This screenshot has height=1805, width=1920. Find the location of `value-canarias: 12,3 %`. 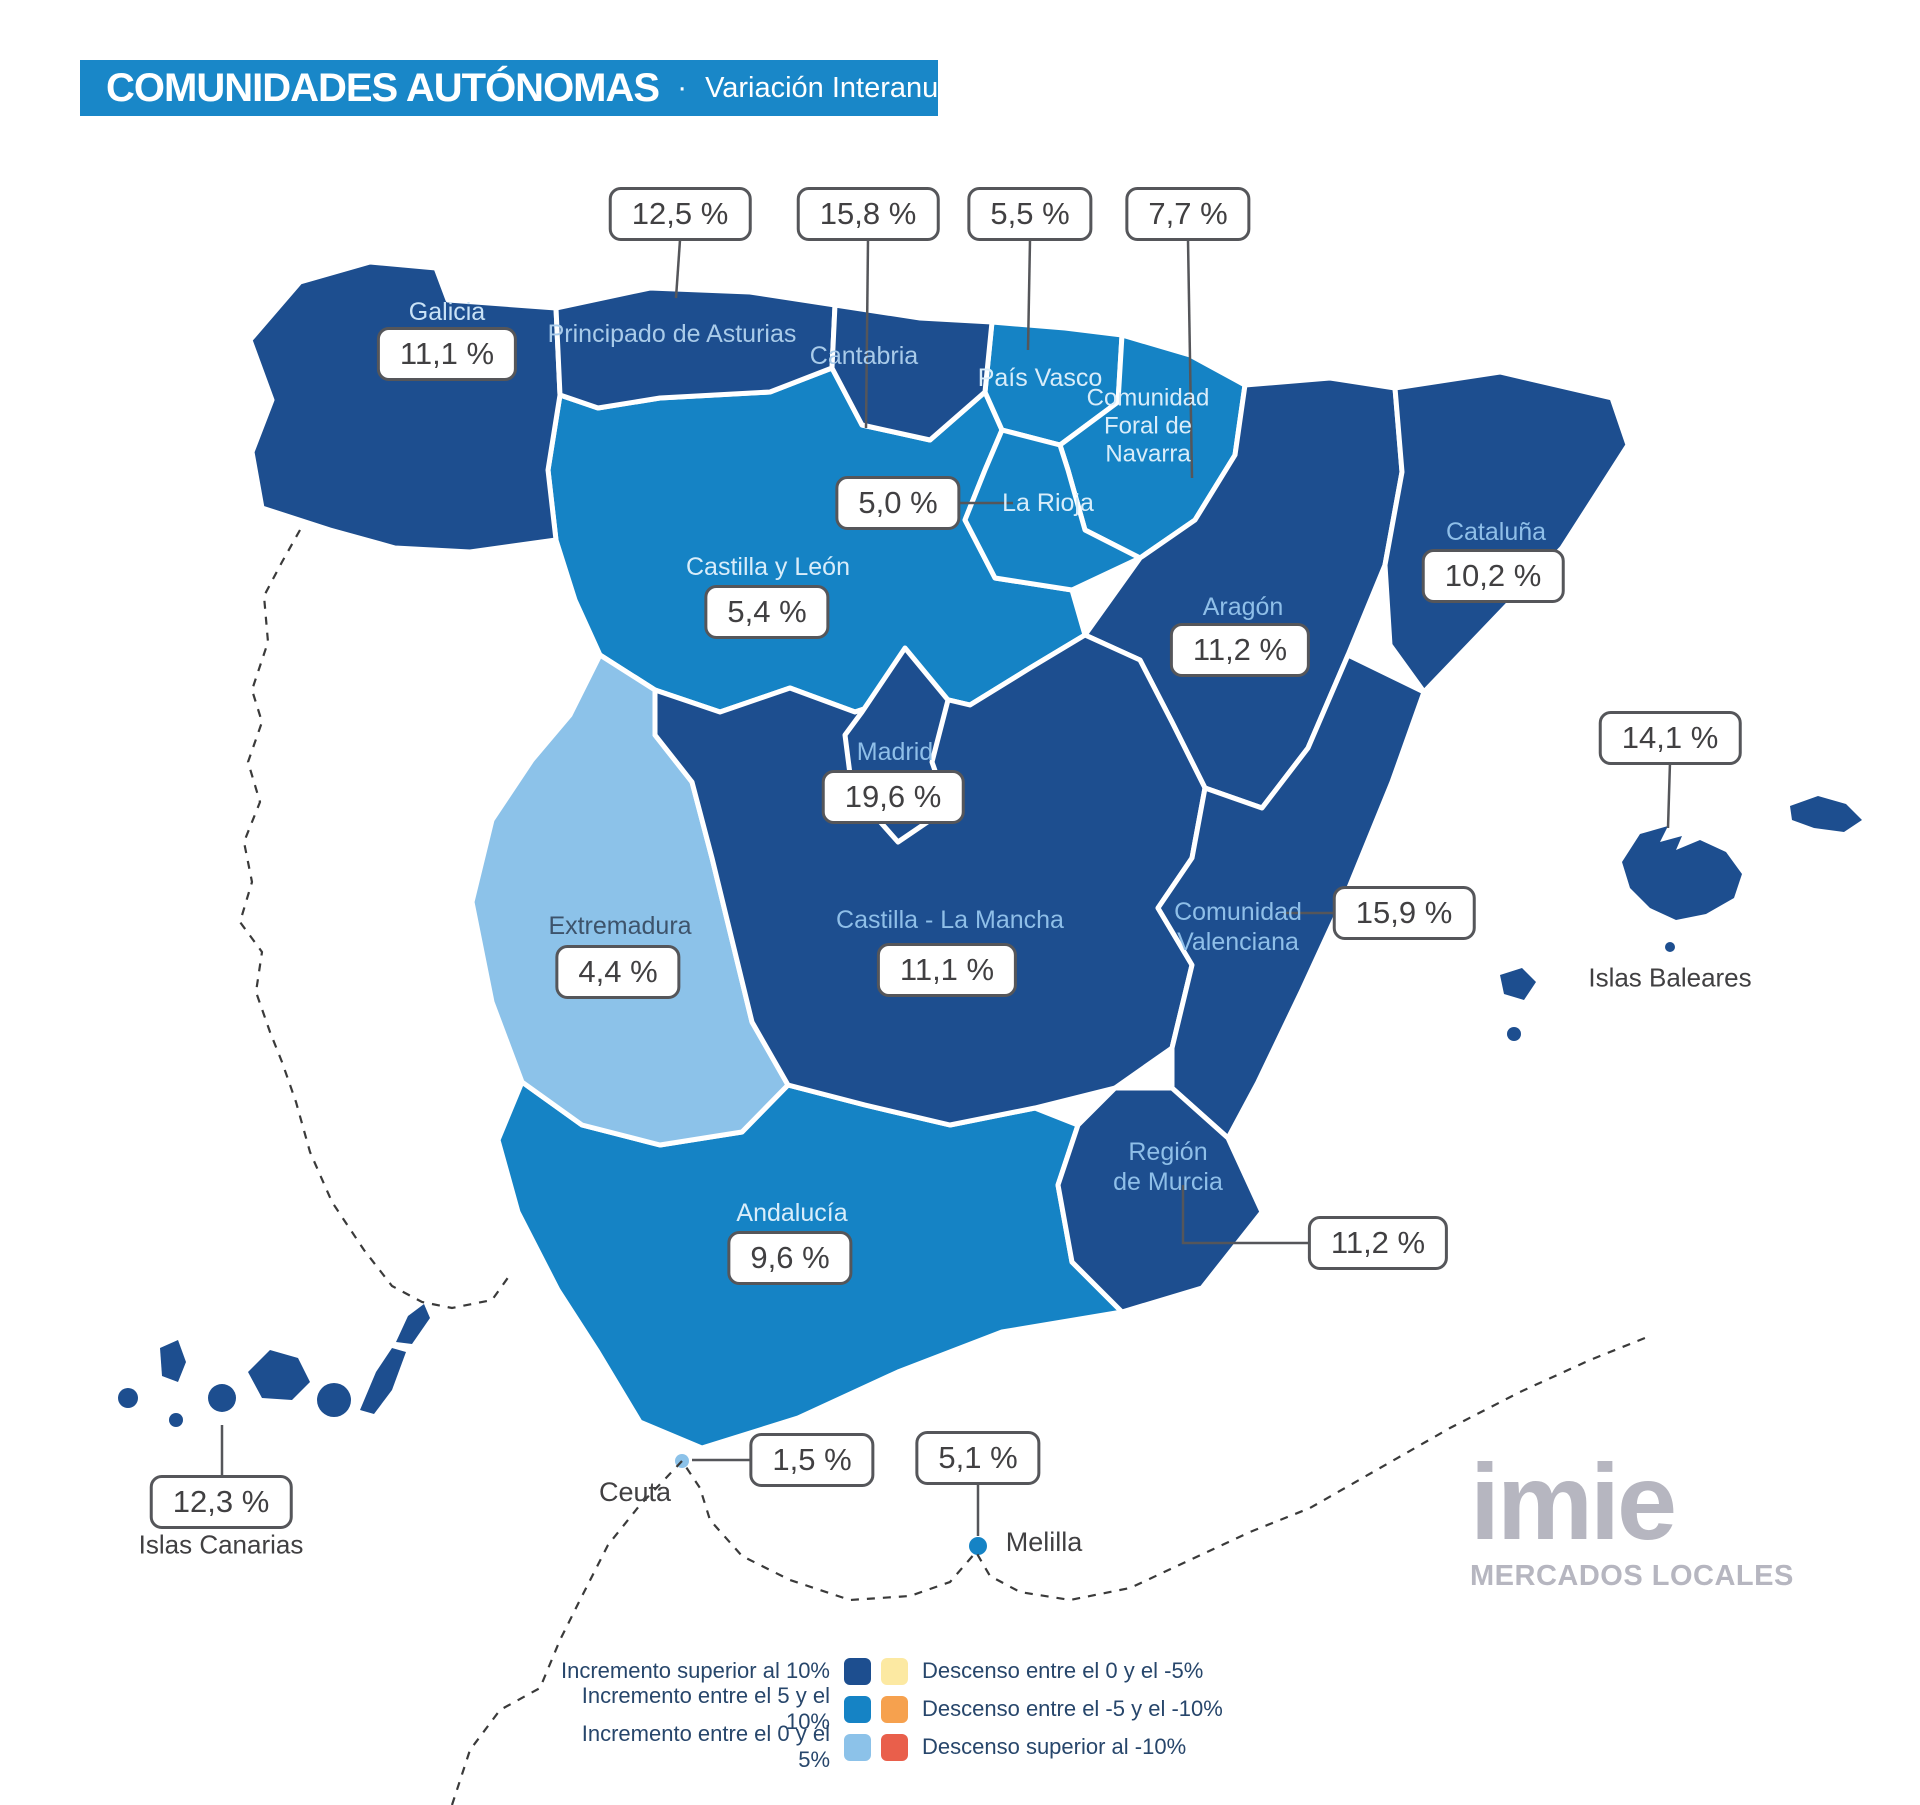

value-canarias: 12,3 % is located at coordinates (221, 1502).